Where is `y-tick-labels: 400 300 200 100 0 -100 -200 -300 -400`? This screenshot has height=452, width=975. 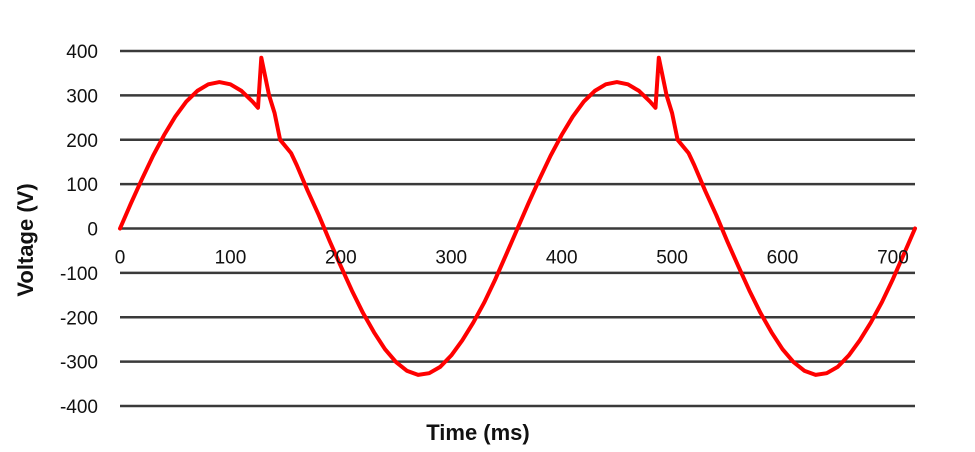
y-tick-labels: 400 300 200 100 0 -100 -200 -300 -400 is located at coordinates (79, 230).